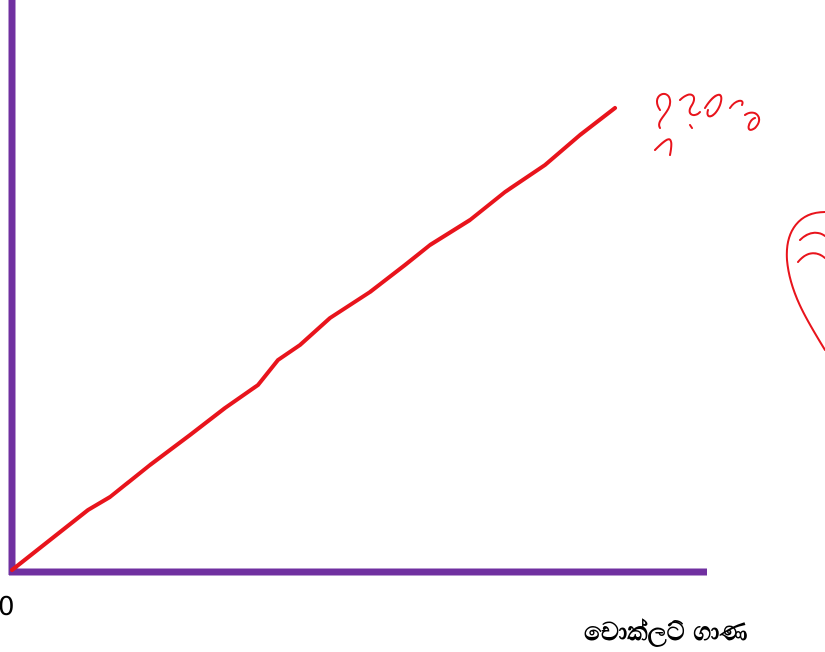 The height and width of the screenshot is (652, 825). Describe the element at coordinates (665, 632) in the screenshot. I see `x-axis-label: චොක්ලට් ගාණ` at that location.